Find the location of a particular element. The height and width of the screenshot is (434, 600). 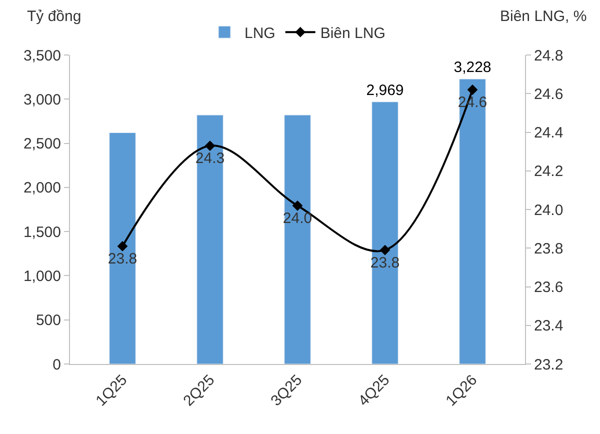

y-tick-label: 1,000 is located at coordinates (42, 276).